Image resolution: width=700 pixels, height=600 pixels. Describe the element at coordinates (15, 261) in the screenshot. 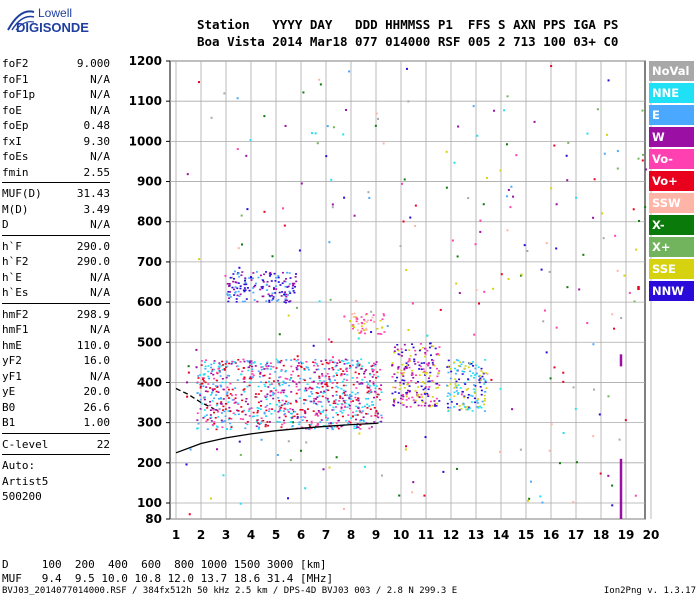

I see `param-label: h`F2` at that location.